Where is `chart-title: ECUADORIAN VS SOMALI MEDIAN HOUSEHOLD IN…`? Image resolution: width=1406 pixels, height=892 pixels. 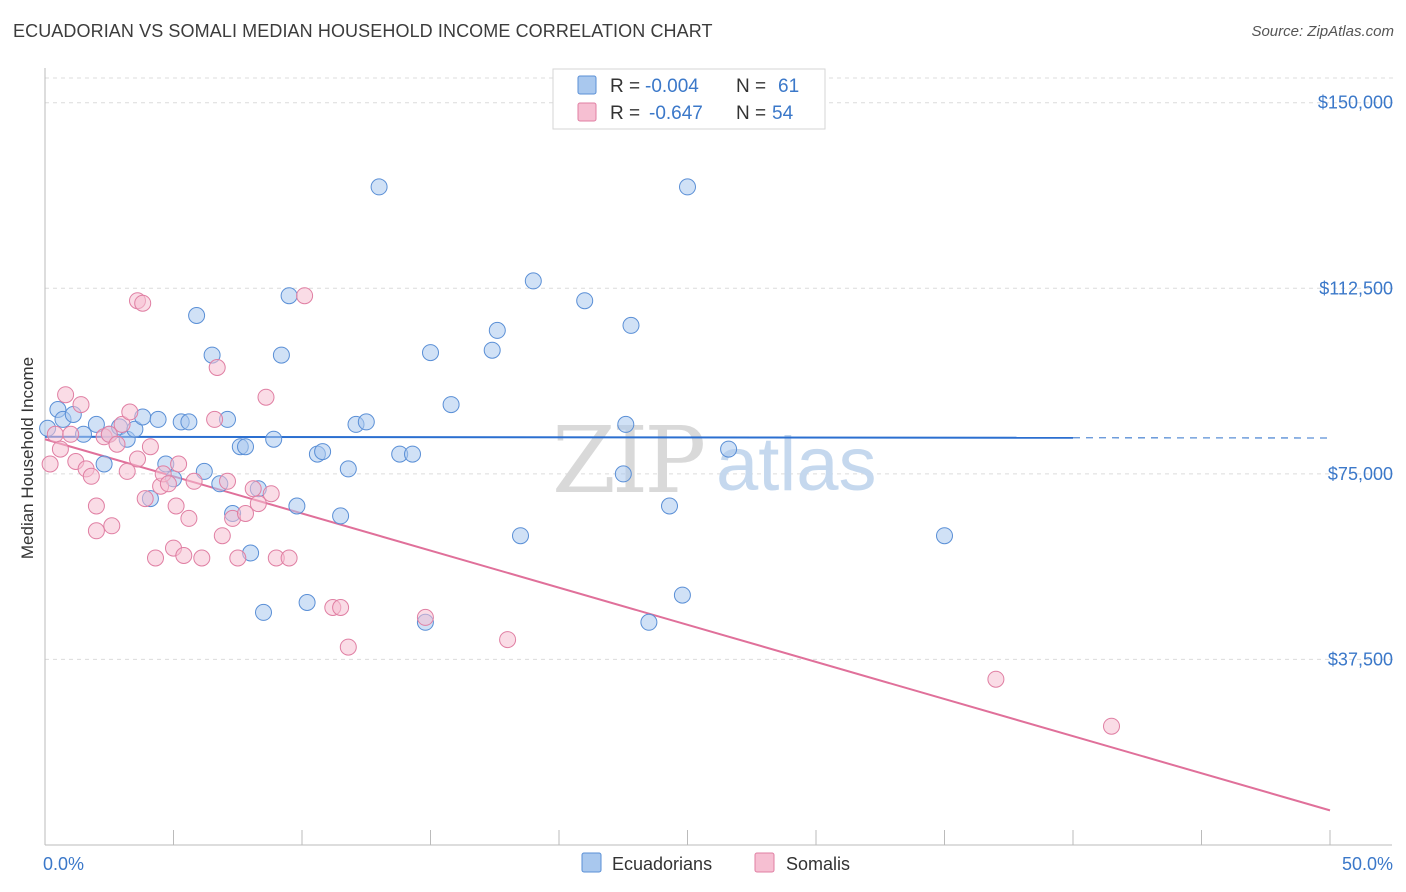 chart-title: ECUADORIAN VS SOMALI MEDIAN HOUSEHOLD IN… is located at coordinates (363, 31).